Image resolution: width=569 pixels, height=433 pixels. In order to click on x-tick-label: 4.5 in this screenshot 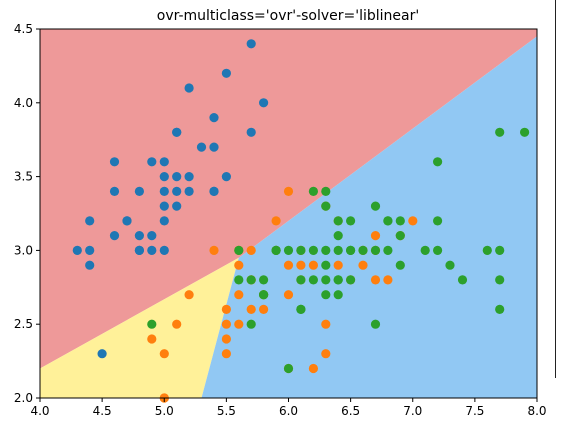, I will do `click(102, 411)`.